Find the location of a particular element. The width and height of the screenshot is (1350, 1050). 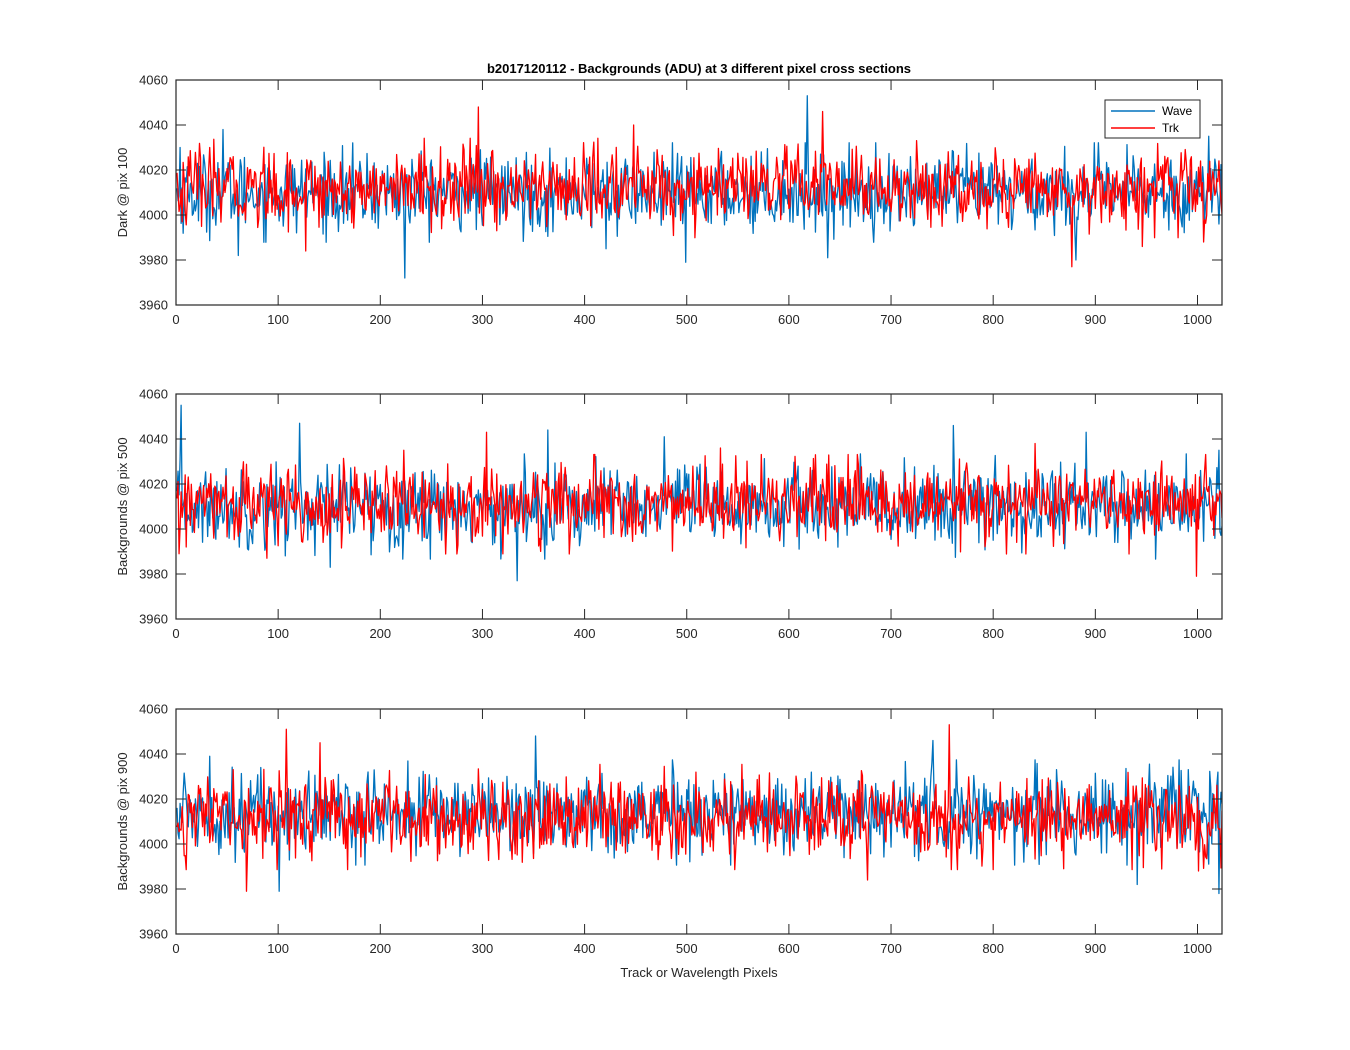

y-axis-label: Dark @ pix 100 is located at coordinates (122, 193).